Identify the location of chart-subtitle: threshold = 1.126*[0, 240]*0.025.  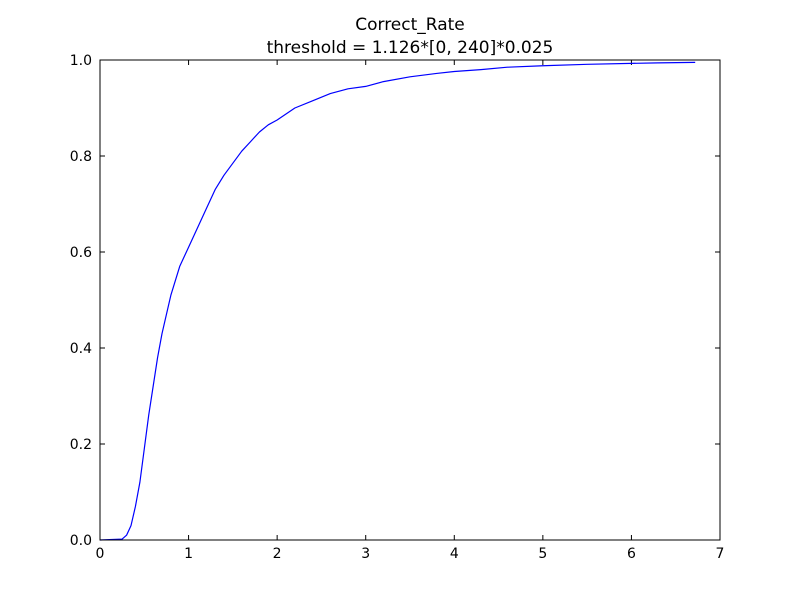
(410, 48).